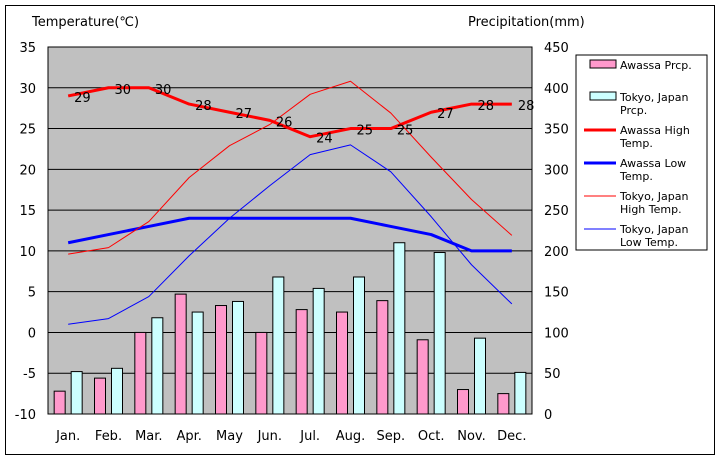 The image size is (720, 460). Describe the element at coordinates (27, 252) in the screenshot. I see `left-tick-label: 10` at that location.